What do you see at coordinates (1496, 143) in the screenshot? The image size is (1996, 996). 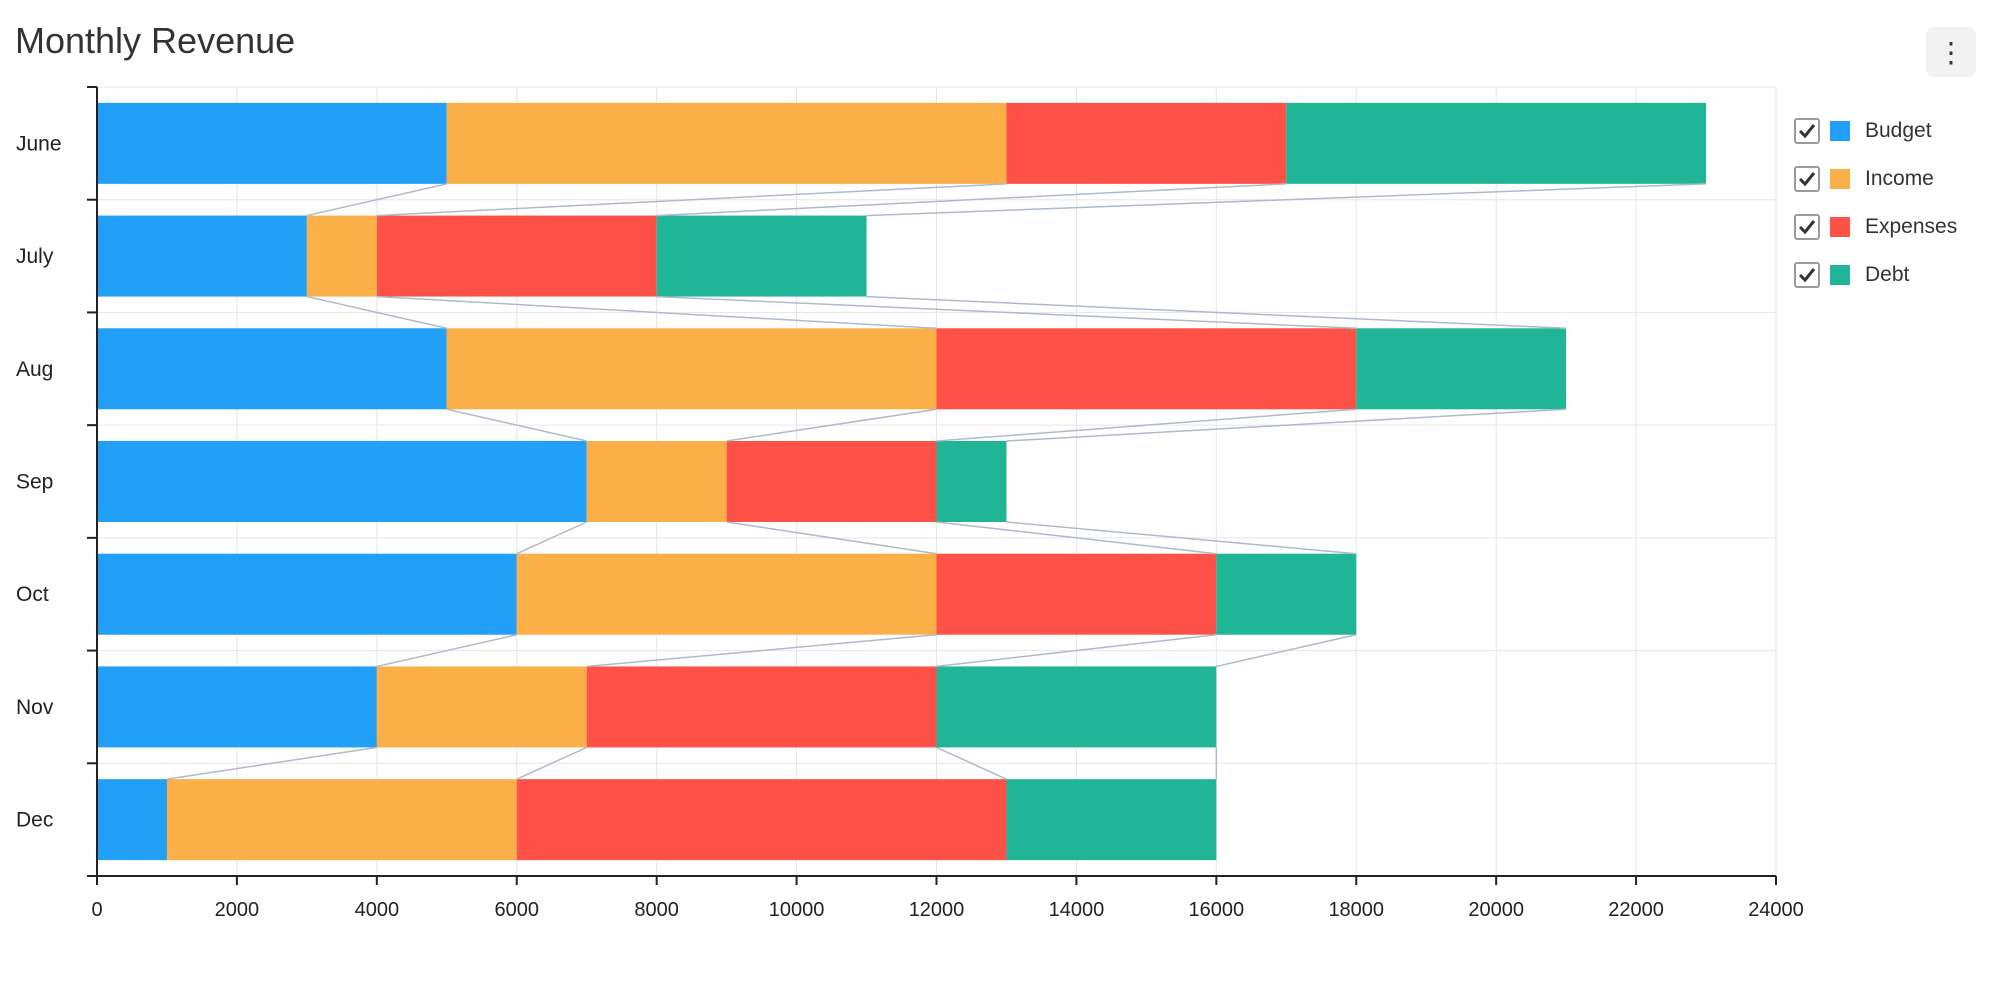 I see `bar-debt-june` at bounding box center [1496, 143].